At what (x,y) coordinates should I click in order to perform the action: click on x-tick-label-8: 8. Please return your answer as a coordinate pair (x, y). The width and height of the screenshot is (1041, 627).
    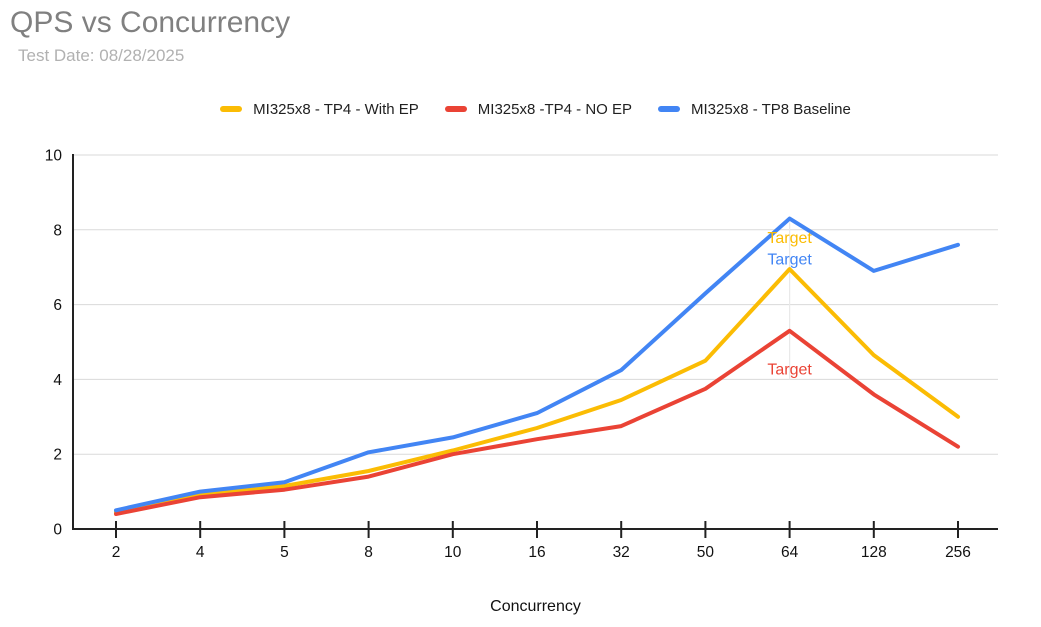
    Looking at the image, I should click on (368, 552).